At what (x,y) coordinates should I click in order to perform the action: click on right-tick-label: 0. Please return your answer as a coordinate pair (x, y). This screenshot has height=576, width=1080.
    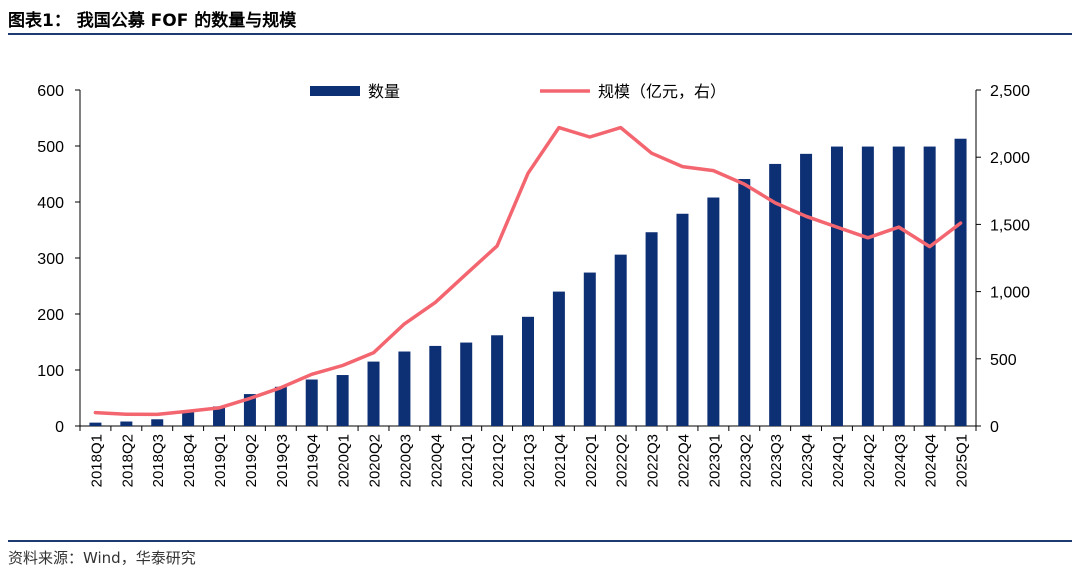
    Looking at the image, I should click on (994, 427).